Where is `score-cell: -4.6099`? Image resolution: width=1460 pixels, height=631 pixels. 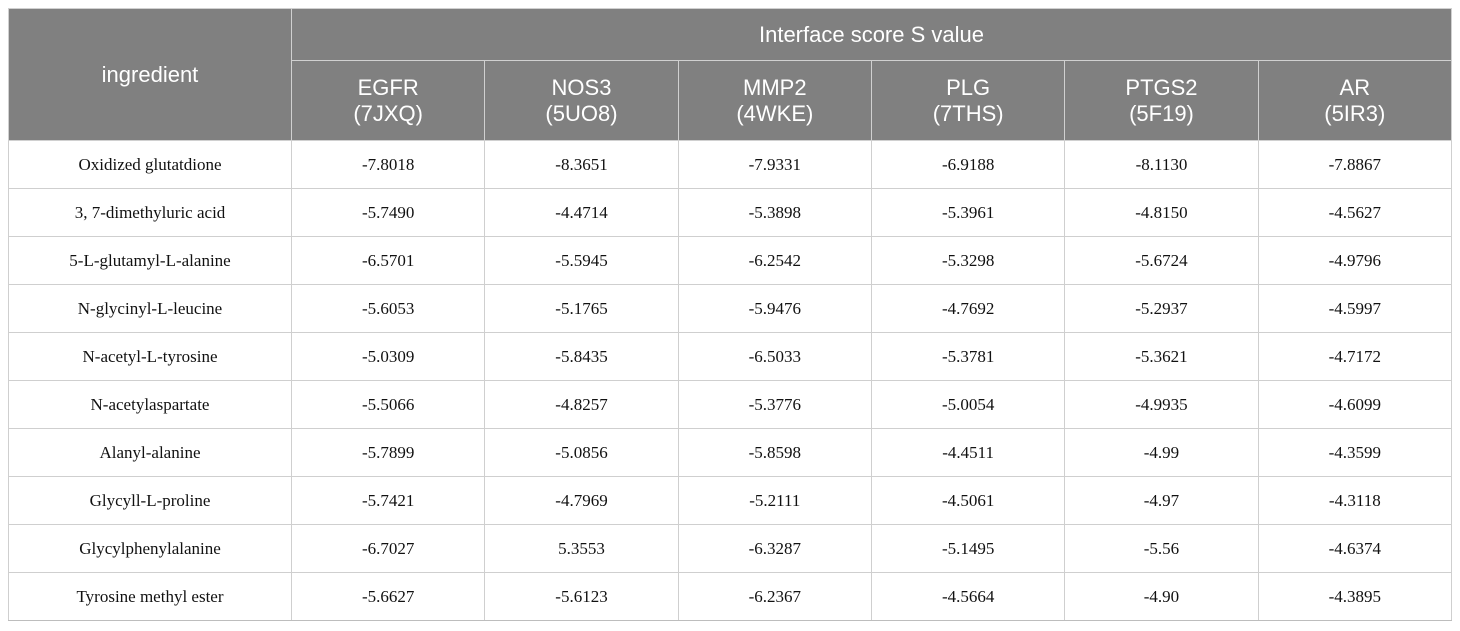 score-cell: -4.6099 is located at coordinates (1355, 404).